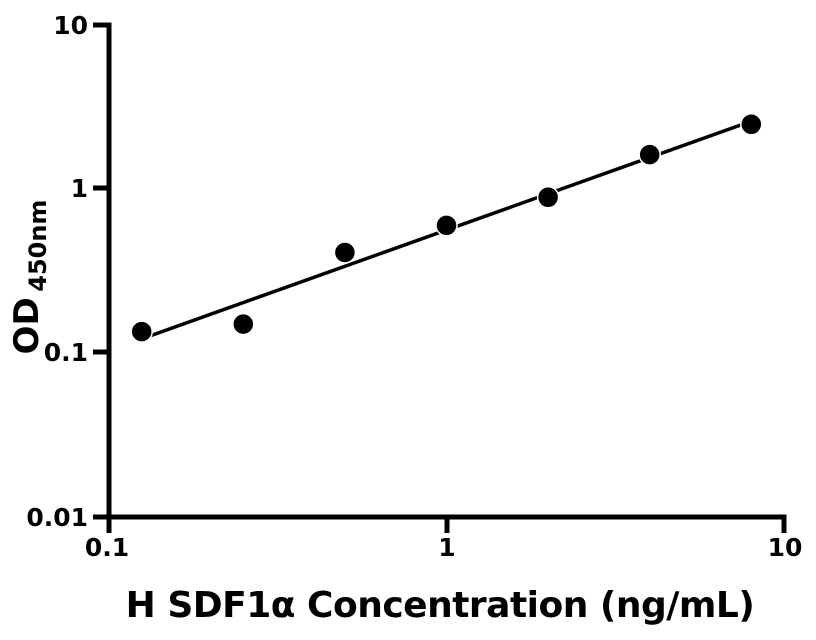  What do you see at coordinates (785, 547) in the screenshot?
I see `x-tick-label-10: 10` at bounding box center [785, 547].